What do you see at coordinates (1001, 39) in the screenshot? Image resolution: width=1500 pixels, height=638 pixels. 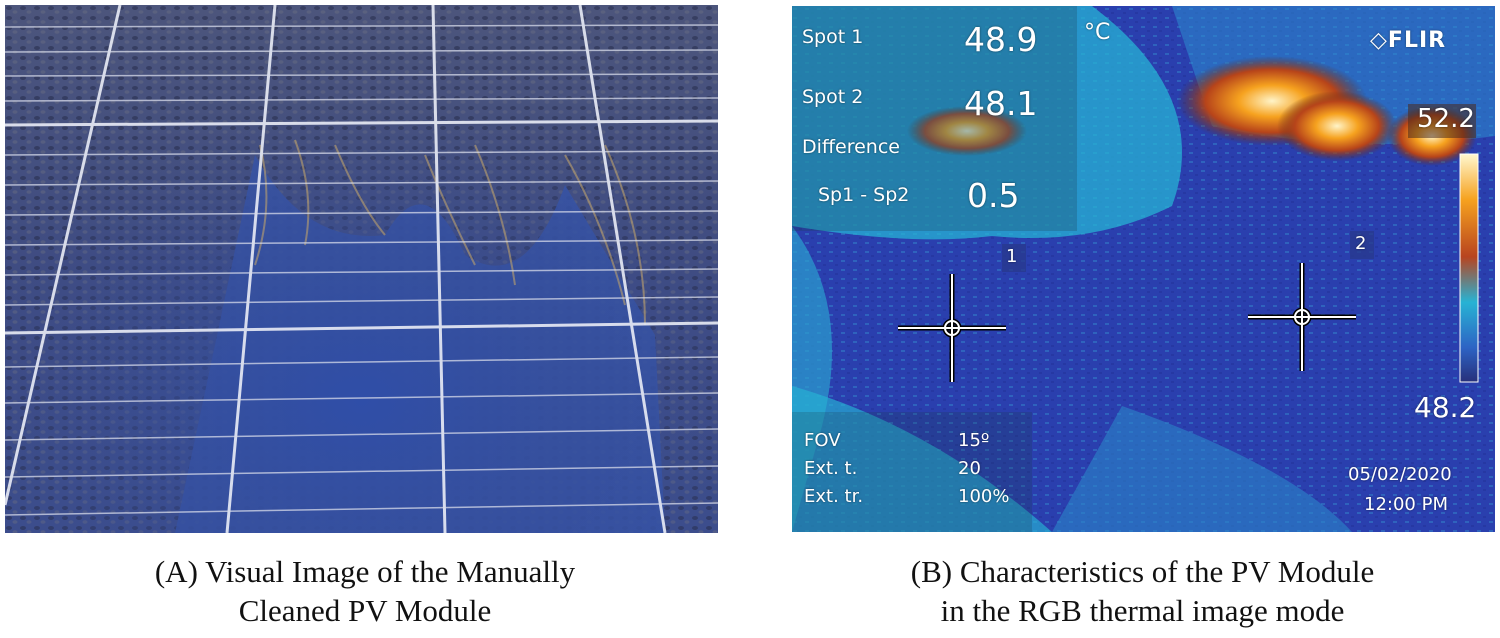 I see `spot1-value: 48.9` at bounding box center [1001, 39].